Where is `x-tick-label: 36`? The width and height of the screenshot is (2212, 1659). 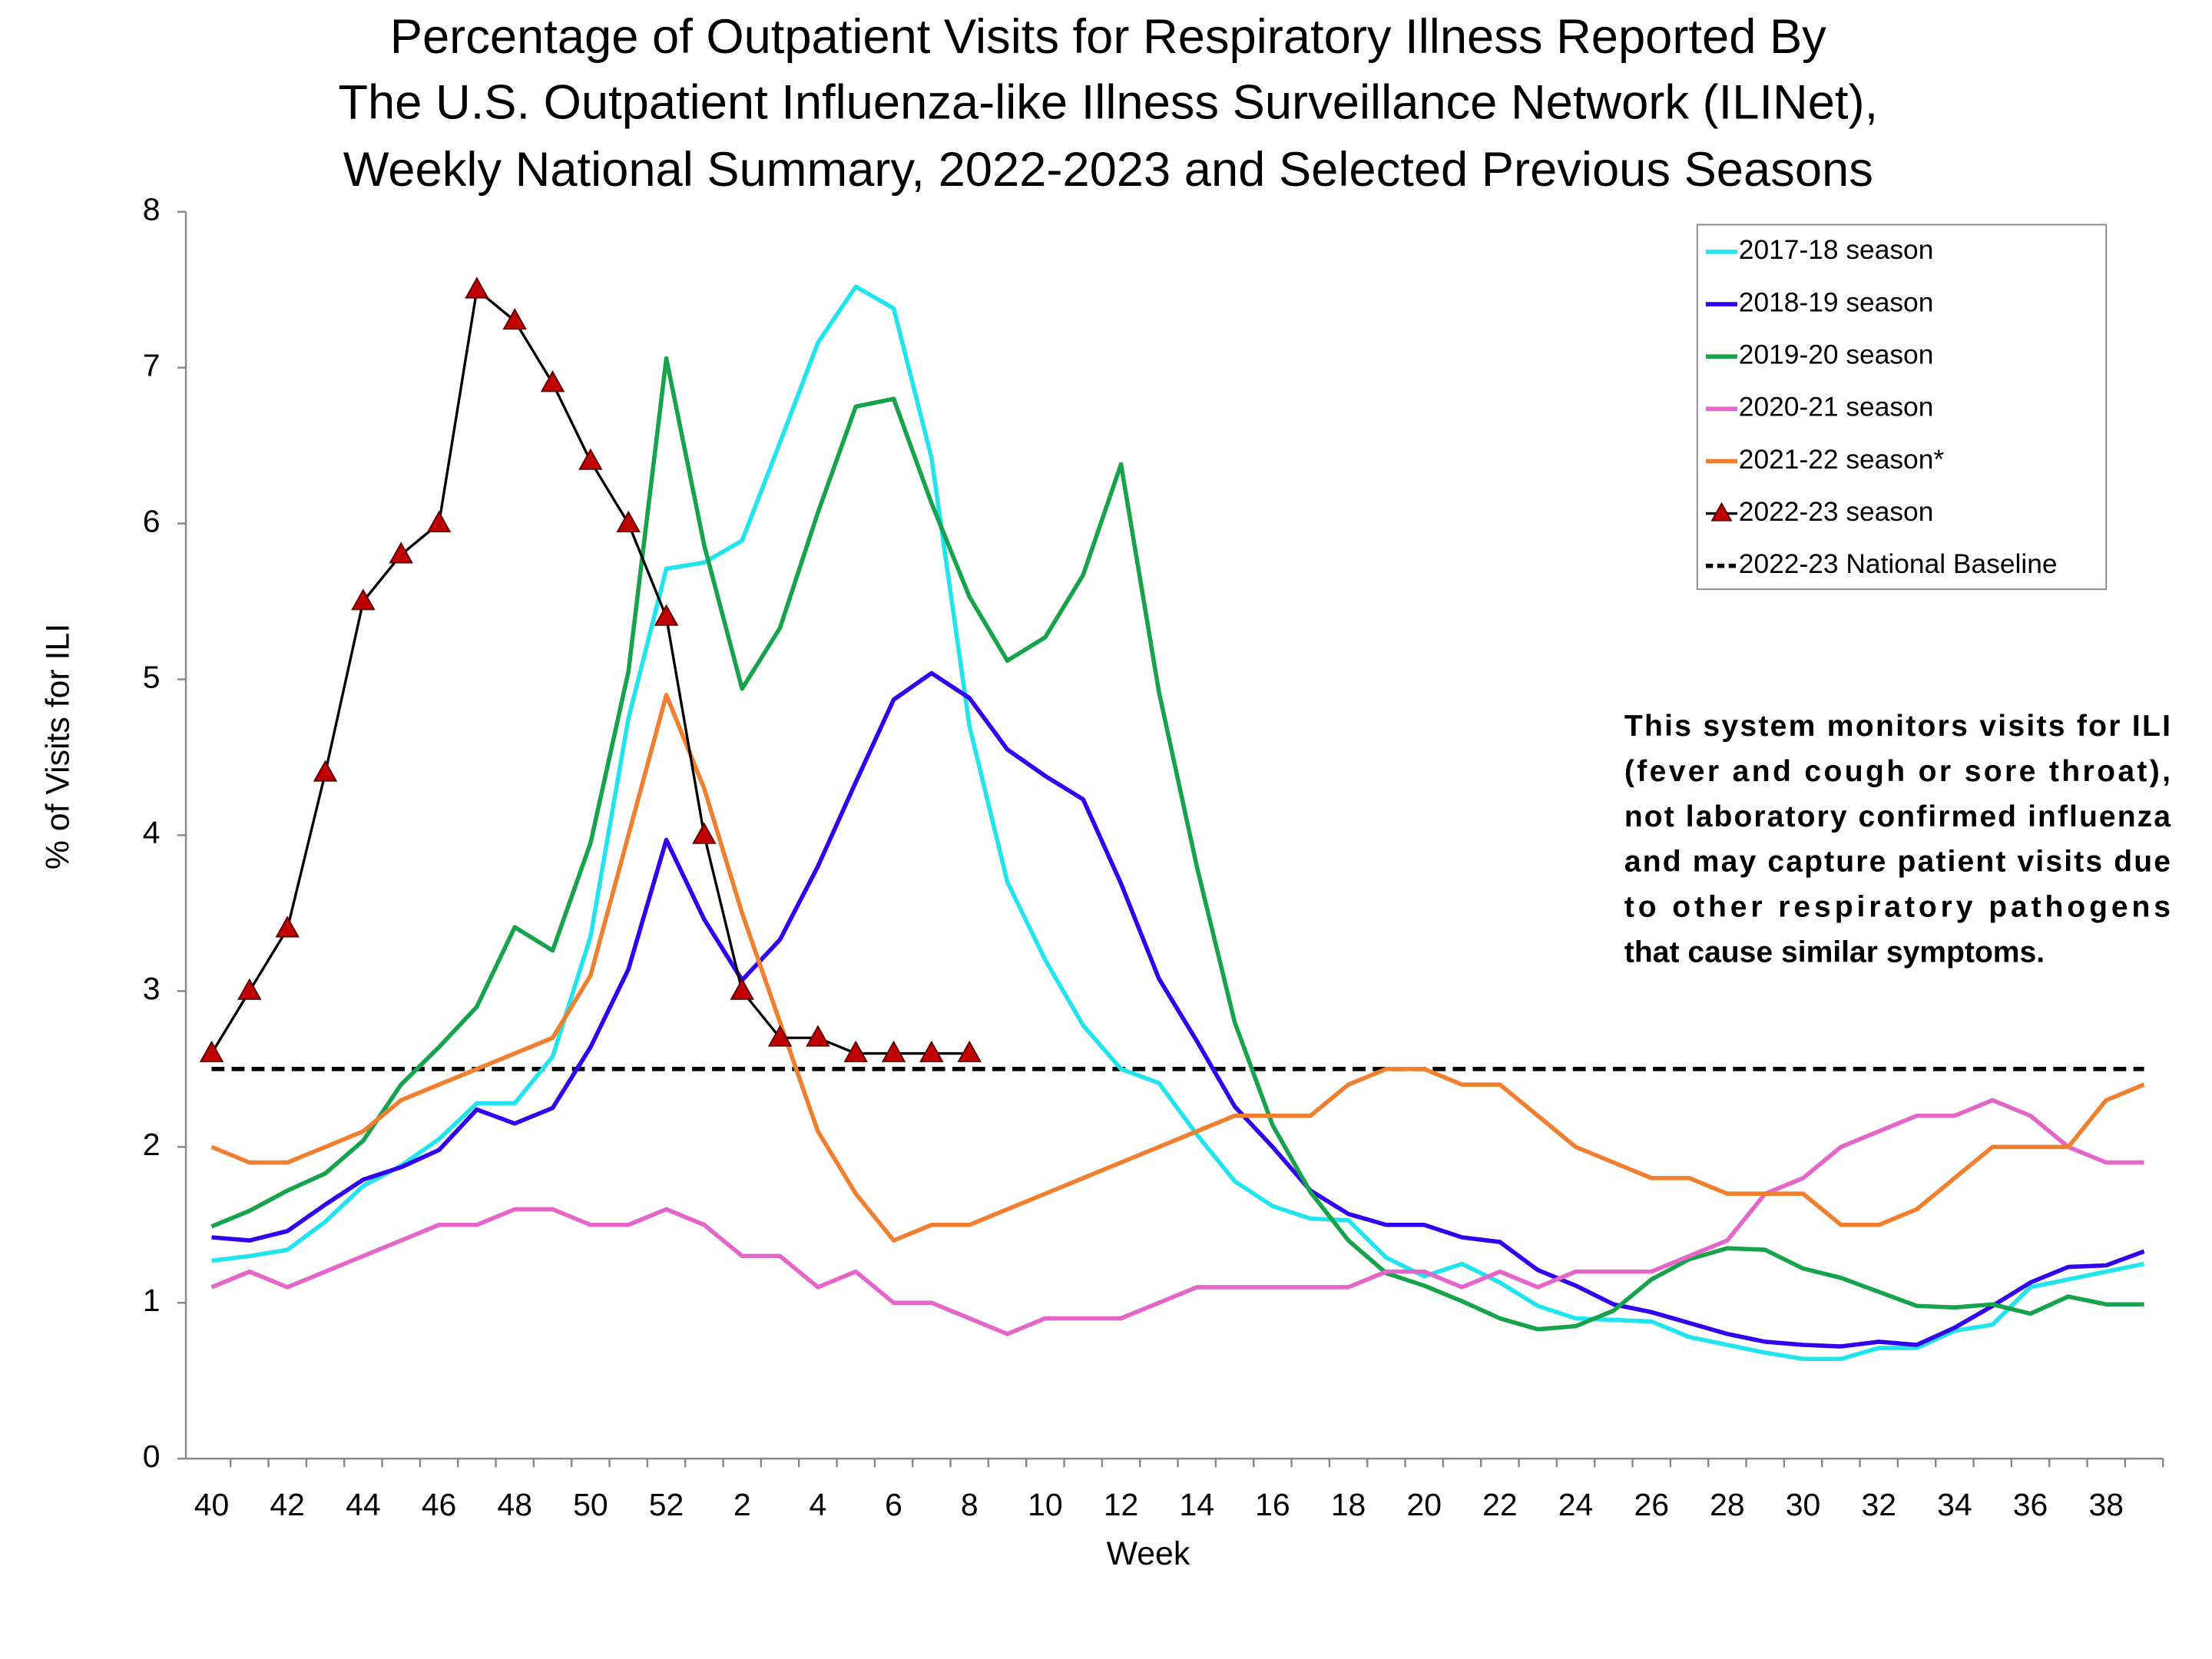
x-tick-label: 36 is located at coordinates (2031, 1505).